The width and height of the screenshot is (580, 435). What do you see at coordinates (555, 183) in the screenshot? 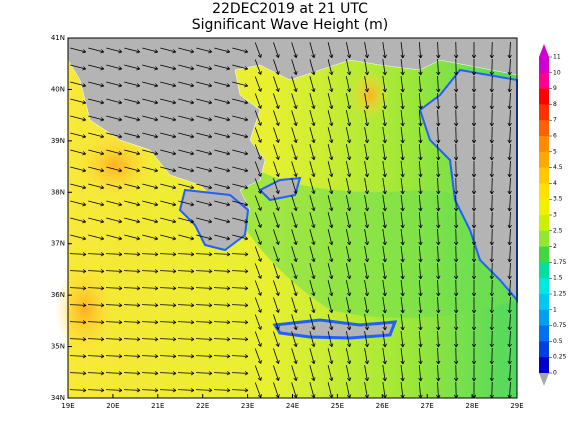
I see `colorbar-label: 4` at bounding box center [555, 183].